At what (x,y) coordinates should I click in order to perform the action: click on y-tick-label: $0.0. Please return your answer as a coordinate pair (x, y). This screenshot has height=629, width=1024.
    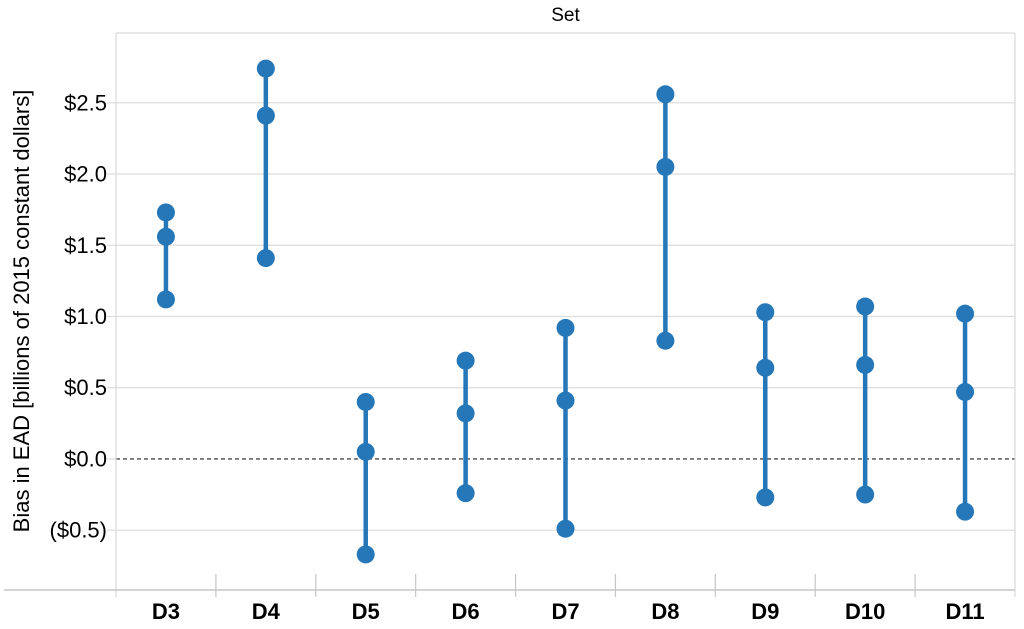
    Looking at the image, I should click on (85, 458).